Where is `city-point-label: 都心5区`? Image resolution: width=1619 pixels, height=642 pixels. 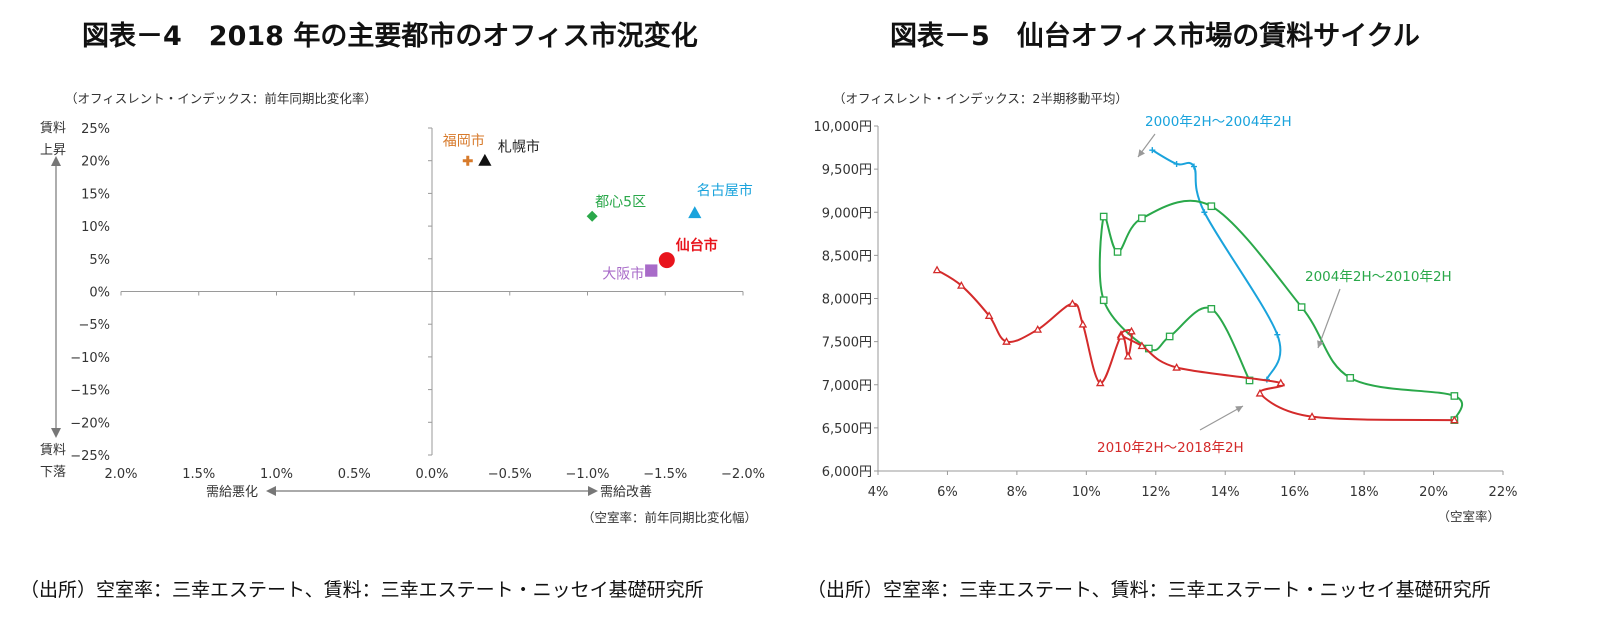 city-point-label: 都心5区 is located at coordinates (620, 202).